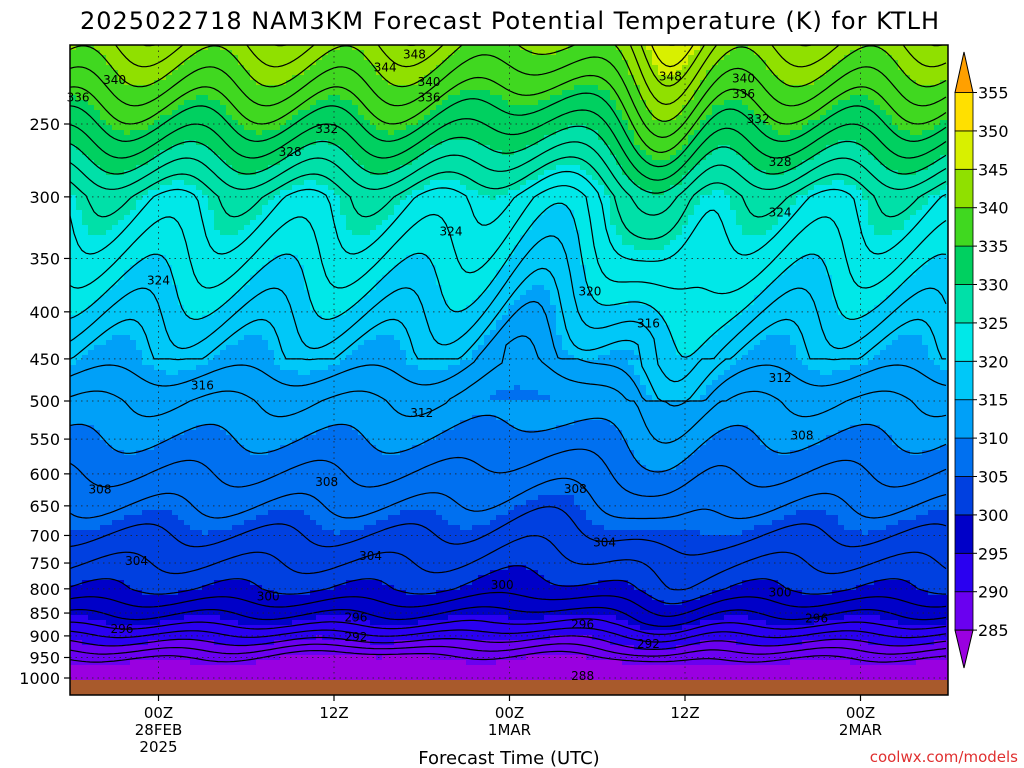 This screenshot has width=1024, height=768. I want to click on y-tick-label: 800, so click(44, 589).